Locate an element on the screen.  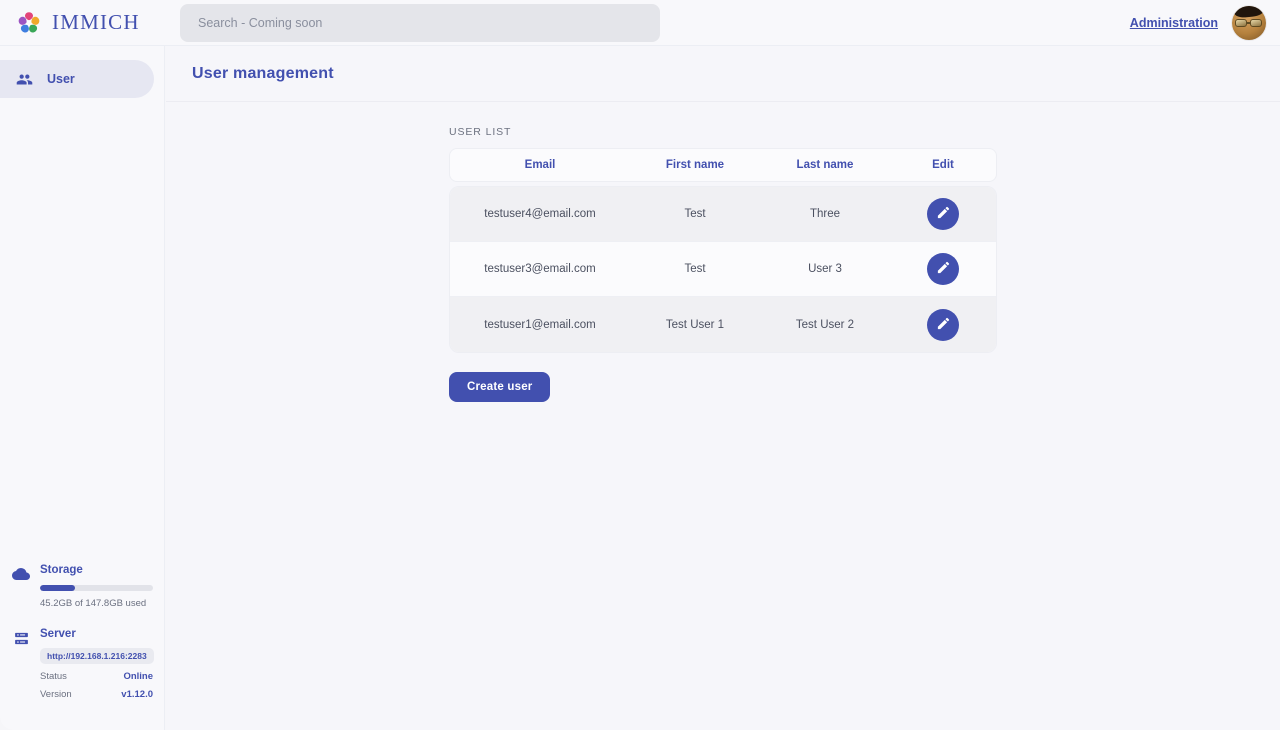
navbar-right-group: Administration is located at coordinates (1204, 22).